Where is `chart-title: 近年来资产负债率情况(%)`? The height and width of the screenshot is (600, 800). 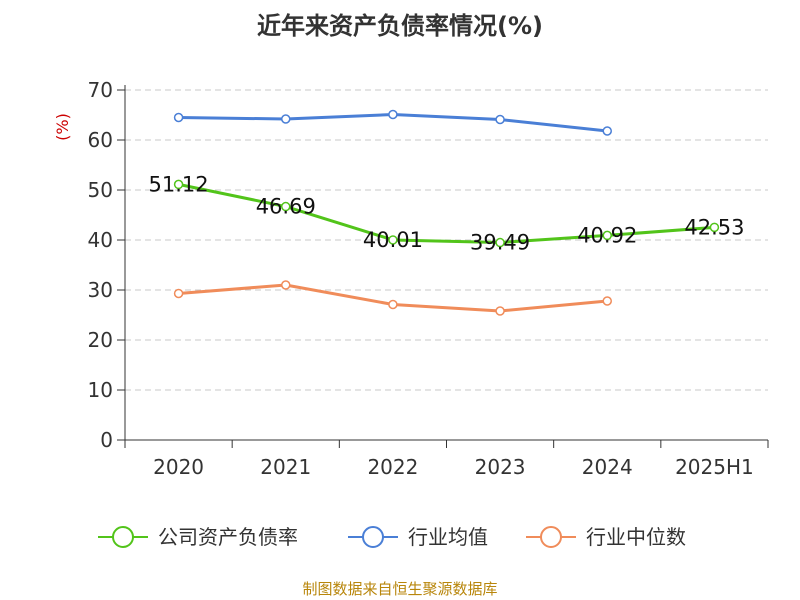
chart-title: 近年来资产负债率情况(%) is located at coordinates (400, 26).